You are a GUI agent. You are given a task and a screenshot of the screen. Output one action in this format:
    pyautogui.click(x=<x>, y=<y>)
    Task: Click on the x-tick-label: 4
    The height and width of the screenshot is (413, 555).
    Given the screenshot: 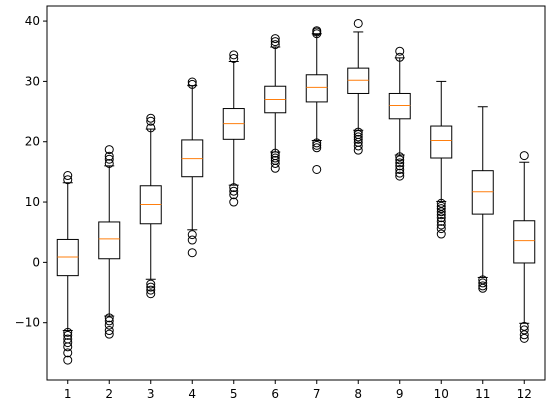 What is the action you would take?
    pyautogui.click(x=192, y=394)
    